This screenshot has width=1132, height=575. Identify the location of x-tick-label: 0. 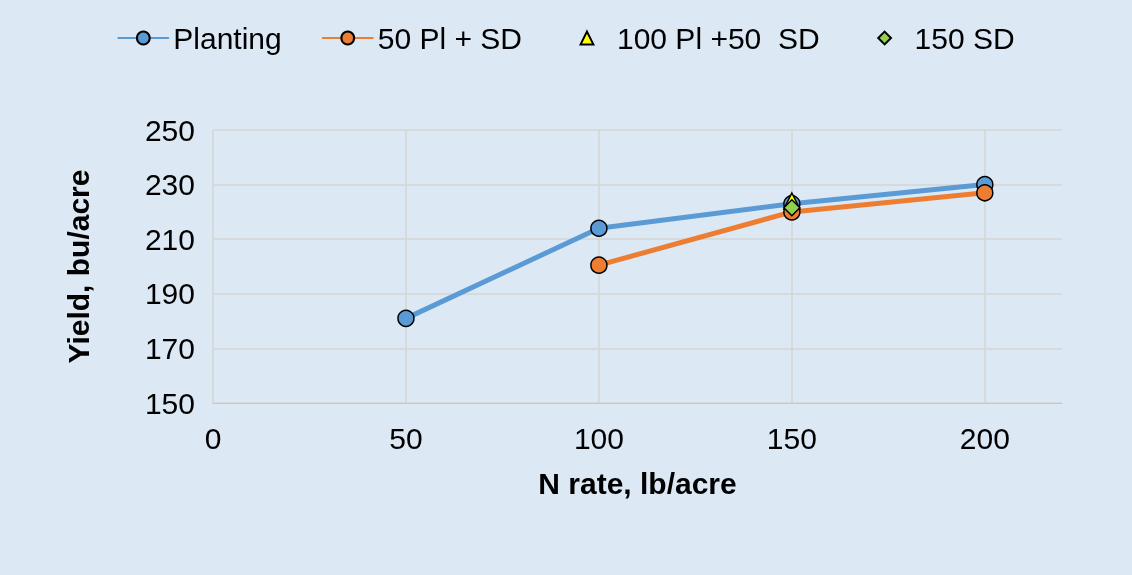
(213, 438).